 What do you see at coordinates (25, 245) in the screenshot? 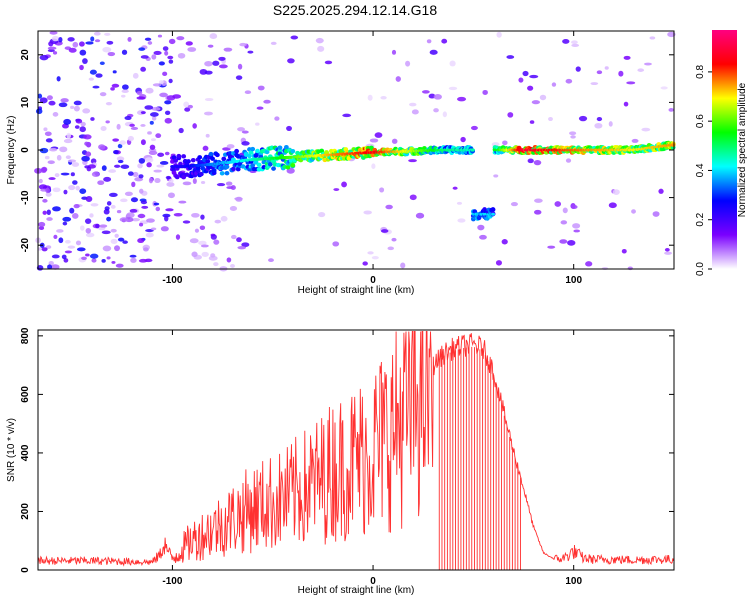
I see `heatmap-y-tick-label: -20` at bounding box center [25, 245].